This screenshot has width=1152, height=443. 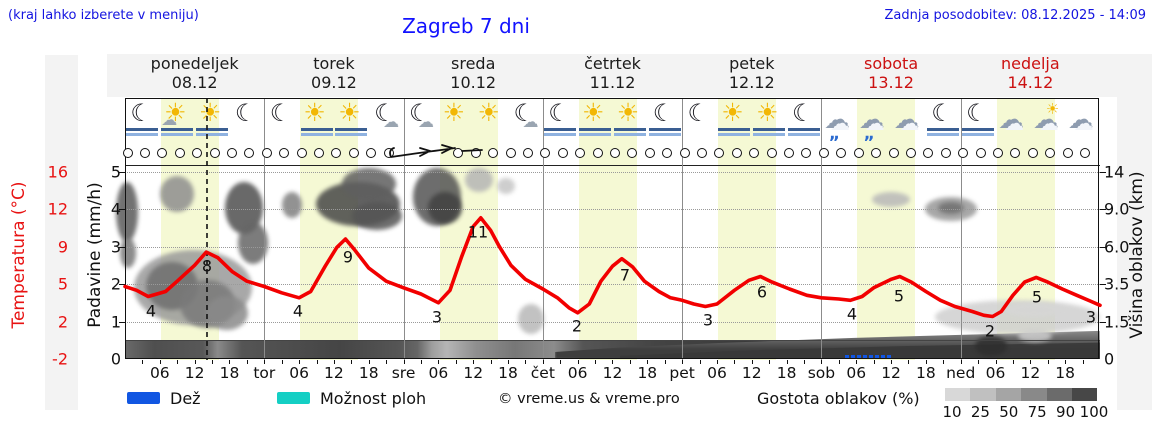 What do you see at coordinates (1030, 63) in the screenshot?
I see `day-name: nedelja` at bounding box center [1030, 63].